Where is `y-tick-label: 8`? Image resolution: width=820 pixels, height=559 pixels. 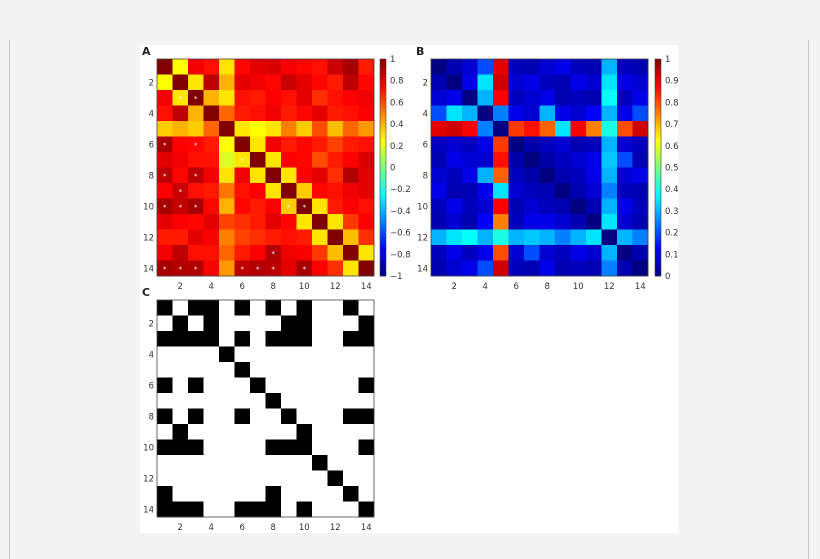 y-tick-label: 8 is located at coordinates (425, 176).